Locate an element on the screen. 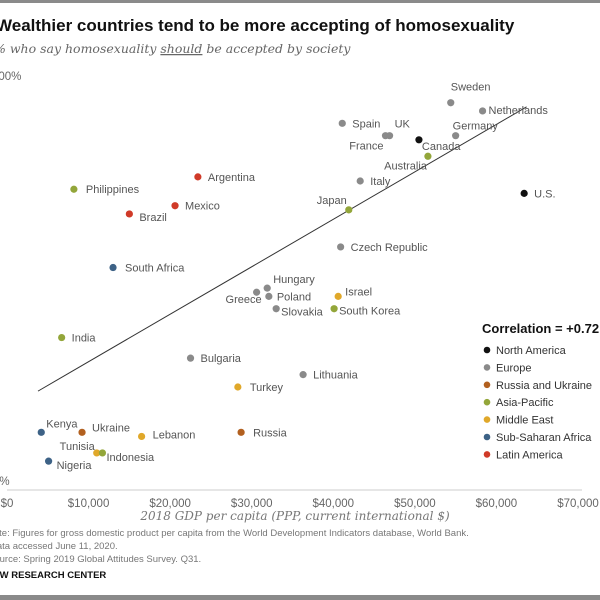  data-point-greece: Greece is located at coordinates (244, 297).